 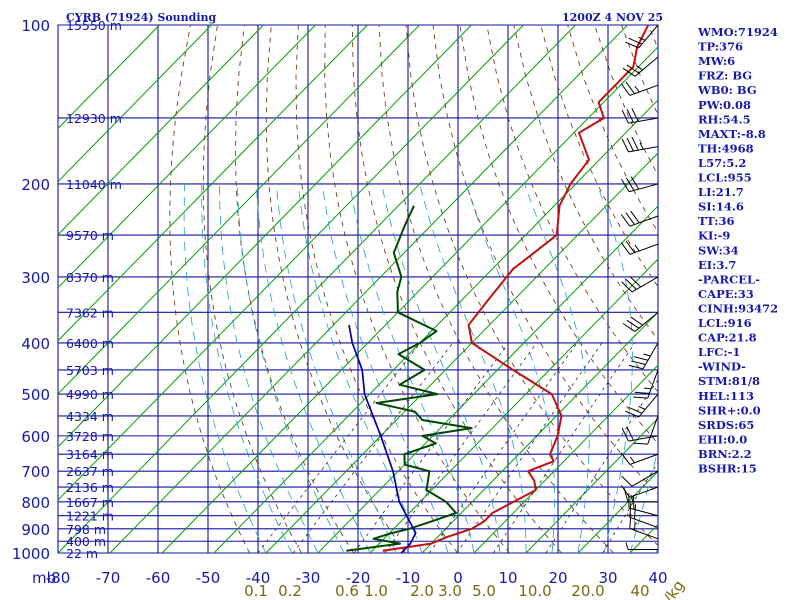 What do you see at coordinates (347, 591) in the screenshot?
I see `mixing-ratio-label: 0.6` at bounding box center [347, 591].